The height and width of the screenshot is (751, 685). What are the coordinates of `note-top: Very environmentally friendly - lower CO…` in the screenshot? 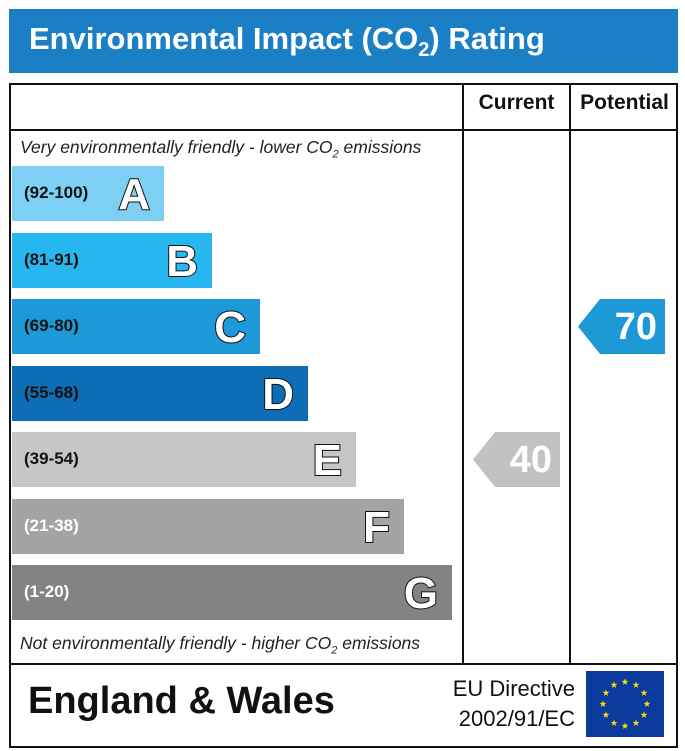 It's located at (221, 149).